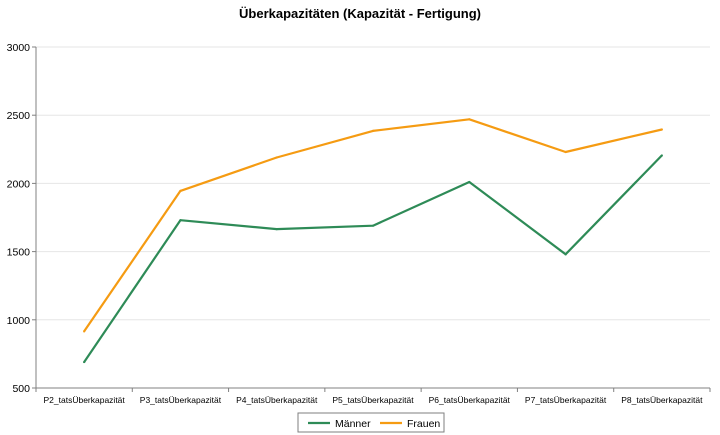 The height and width of the screenshot is (435, 720). Describe the element at coordinates (353, 424) in the screenshot. I see `legend-label-1: Männer` at that location.